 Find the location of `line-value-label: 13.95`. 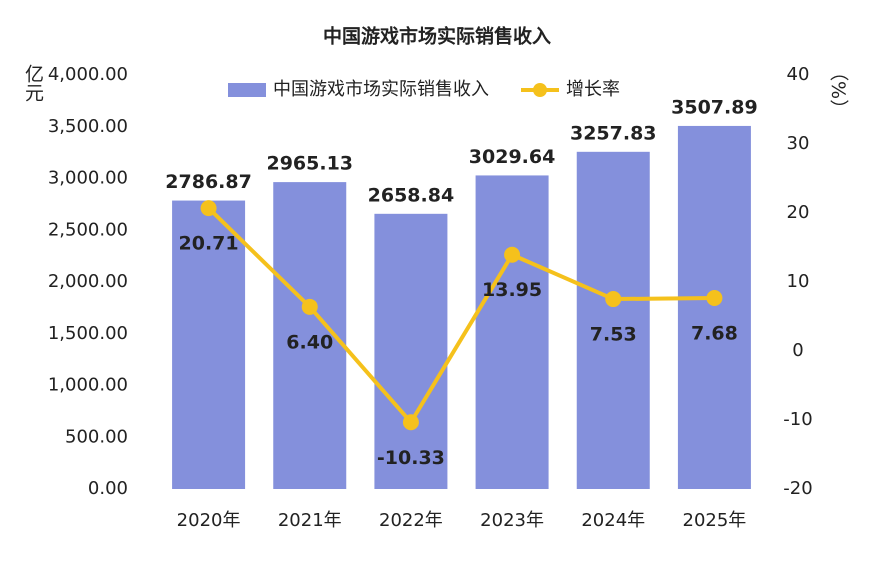

line-value-label: 13.95 is located at coordinates (512, 290).